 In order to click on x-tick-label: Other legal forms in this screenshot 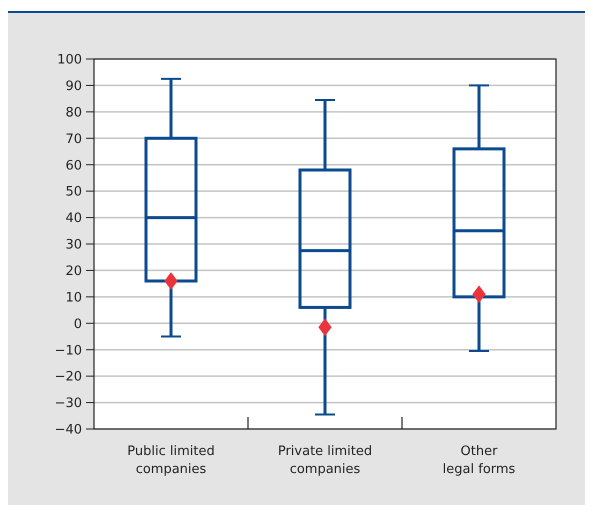, I will do `click(479, 460)`.